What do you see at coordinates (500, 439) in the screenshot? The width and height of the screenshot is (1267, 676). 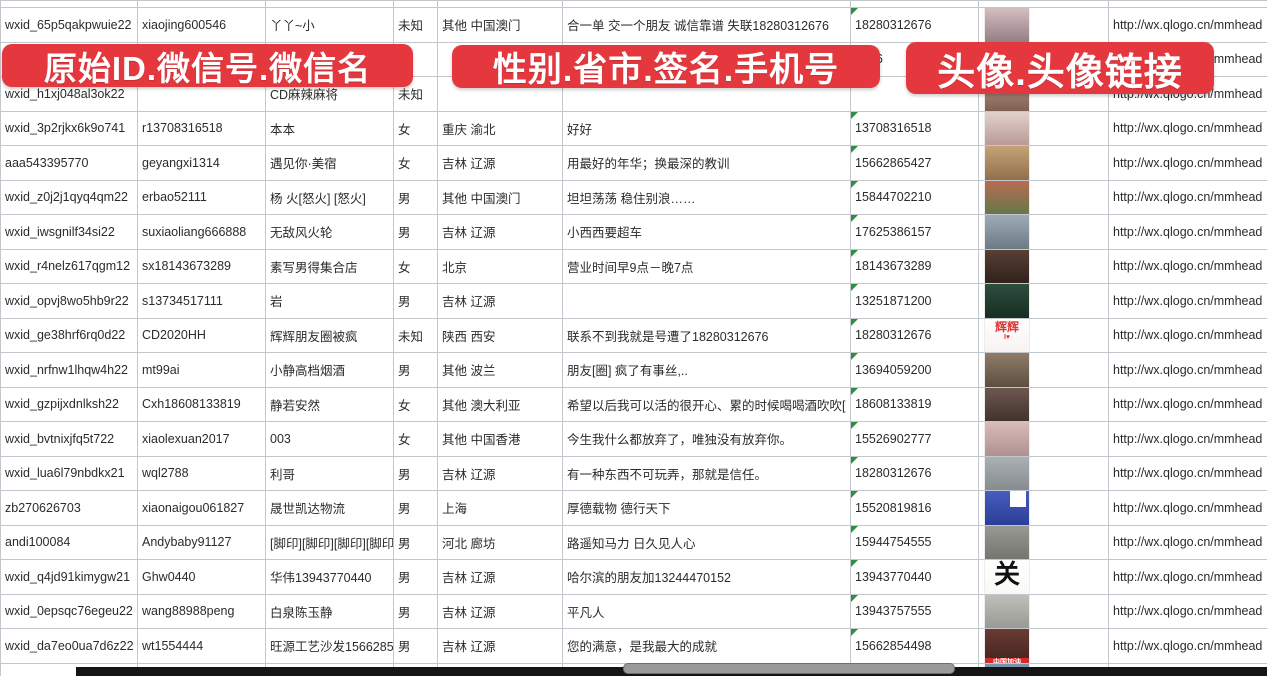 I see `cell-region: 其他 中国香港` at bounding box center [500, 439].